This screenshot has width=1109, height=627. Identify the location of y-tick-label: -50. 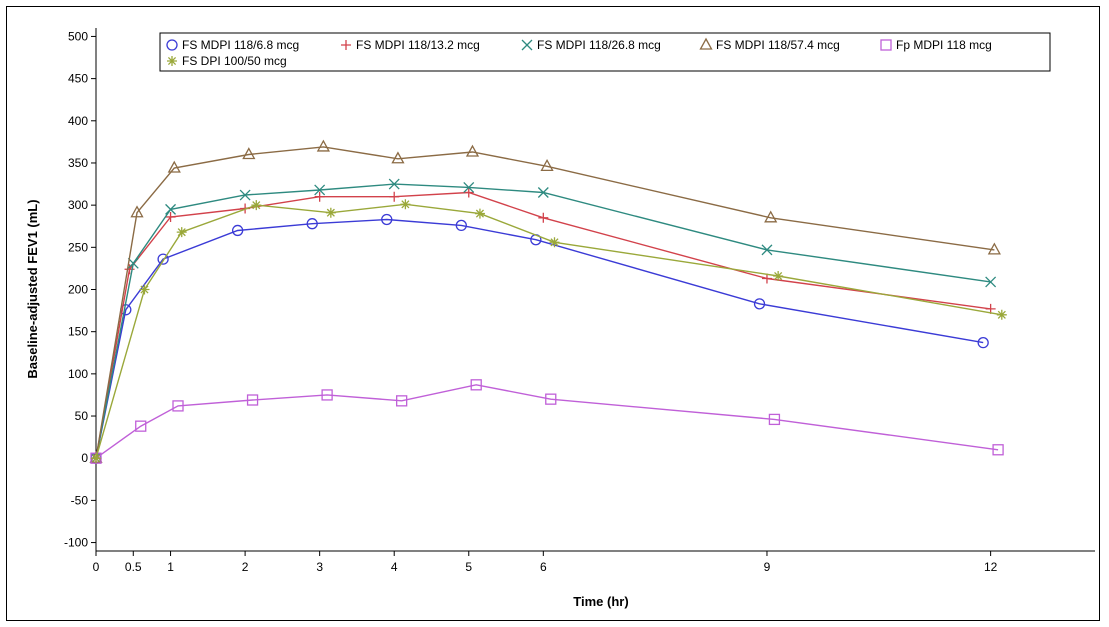
(80, 500).